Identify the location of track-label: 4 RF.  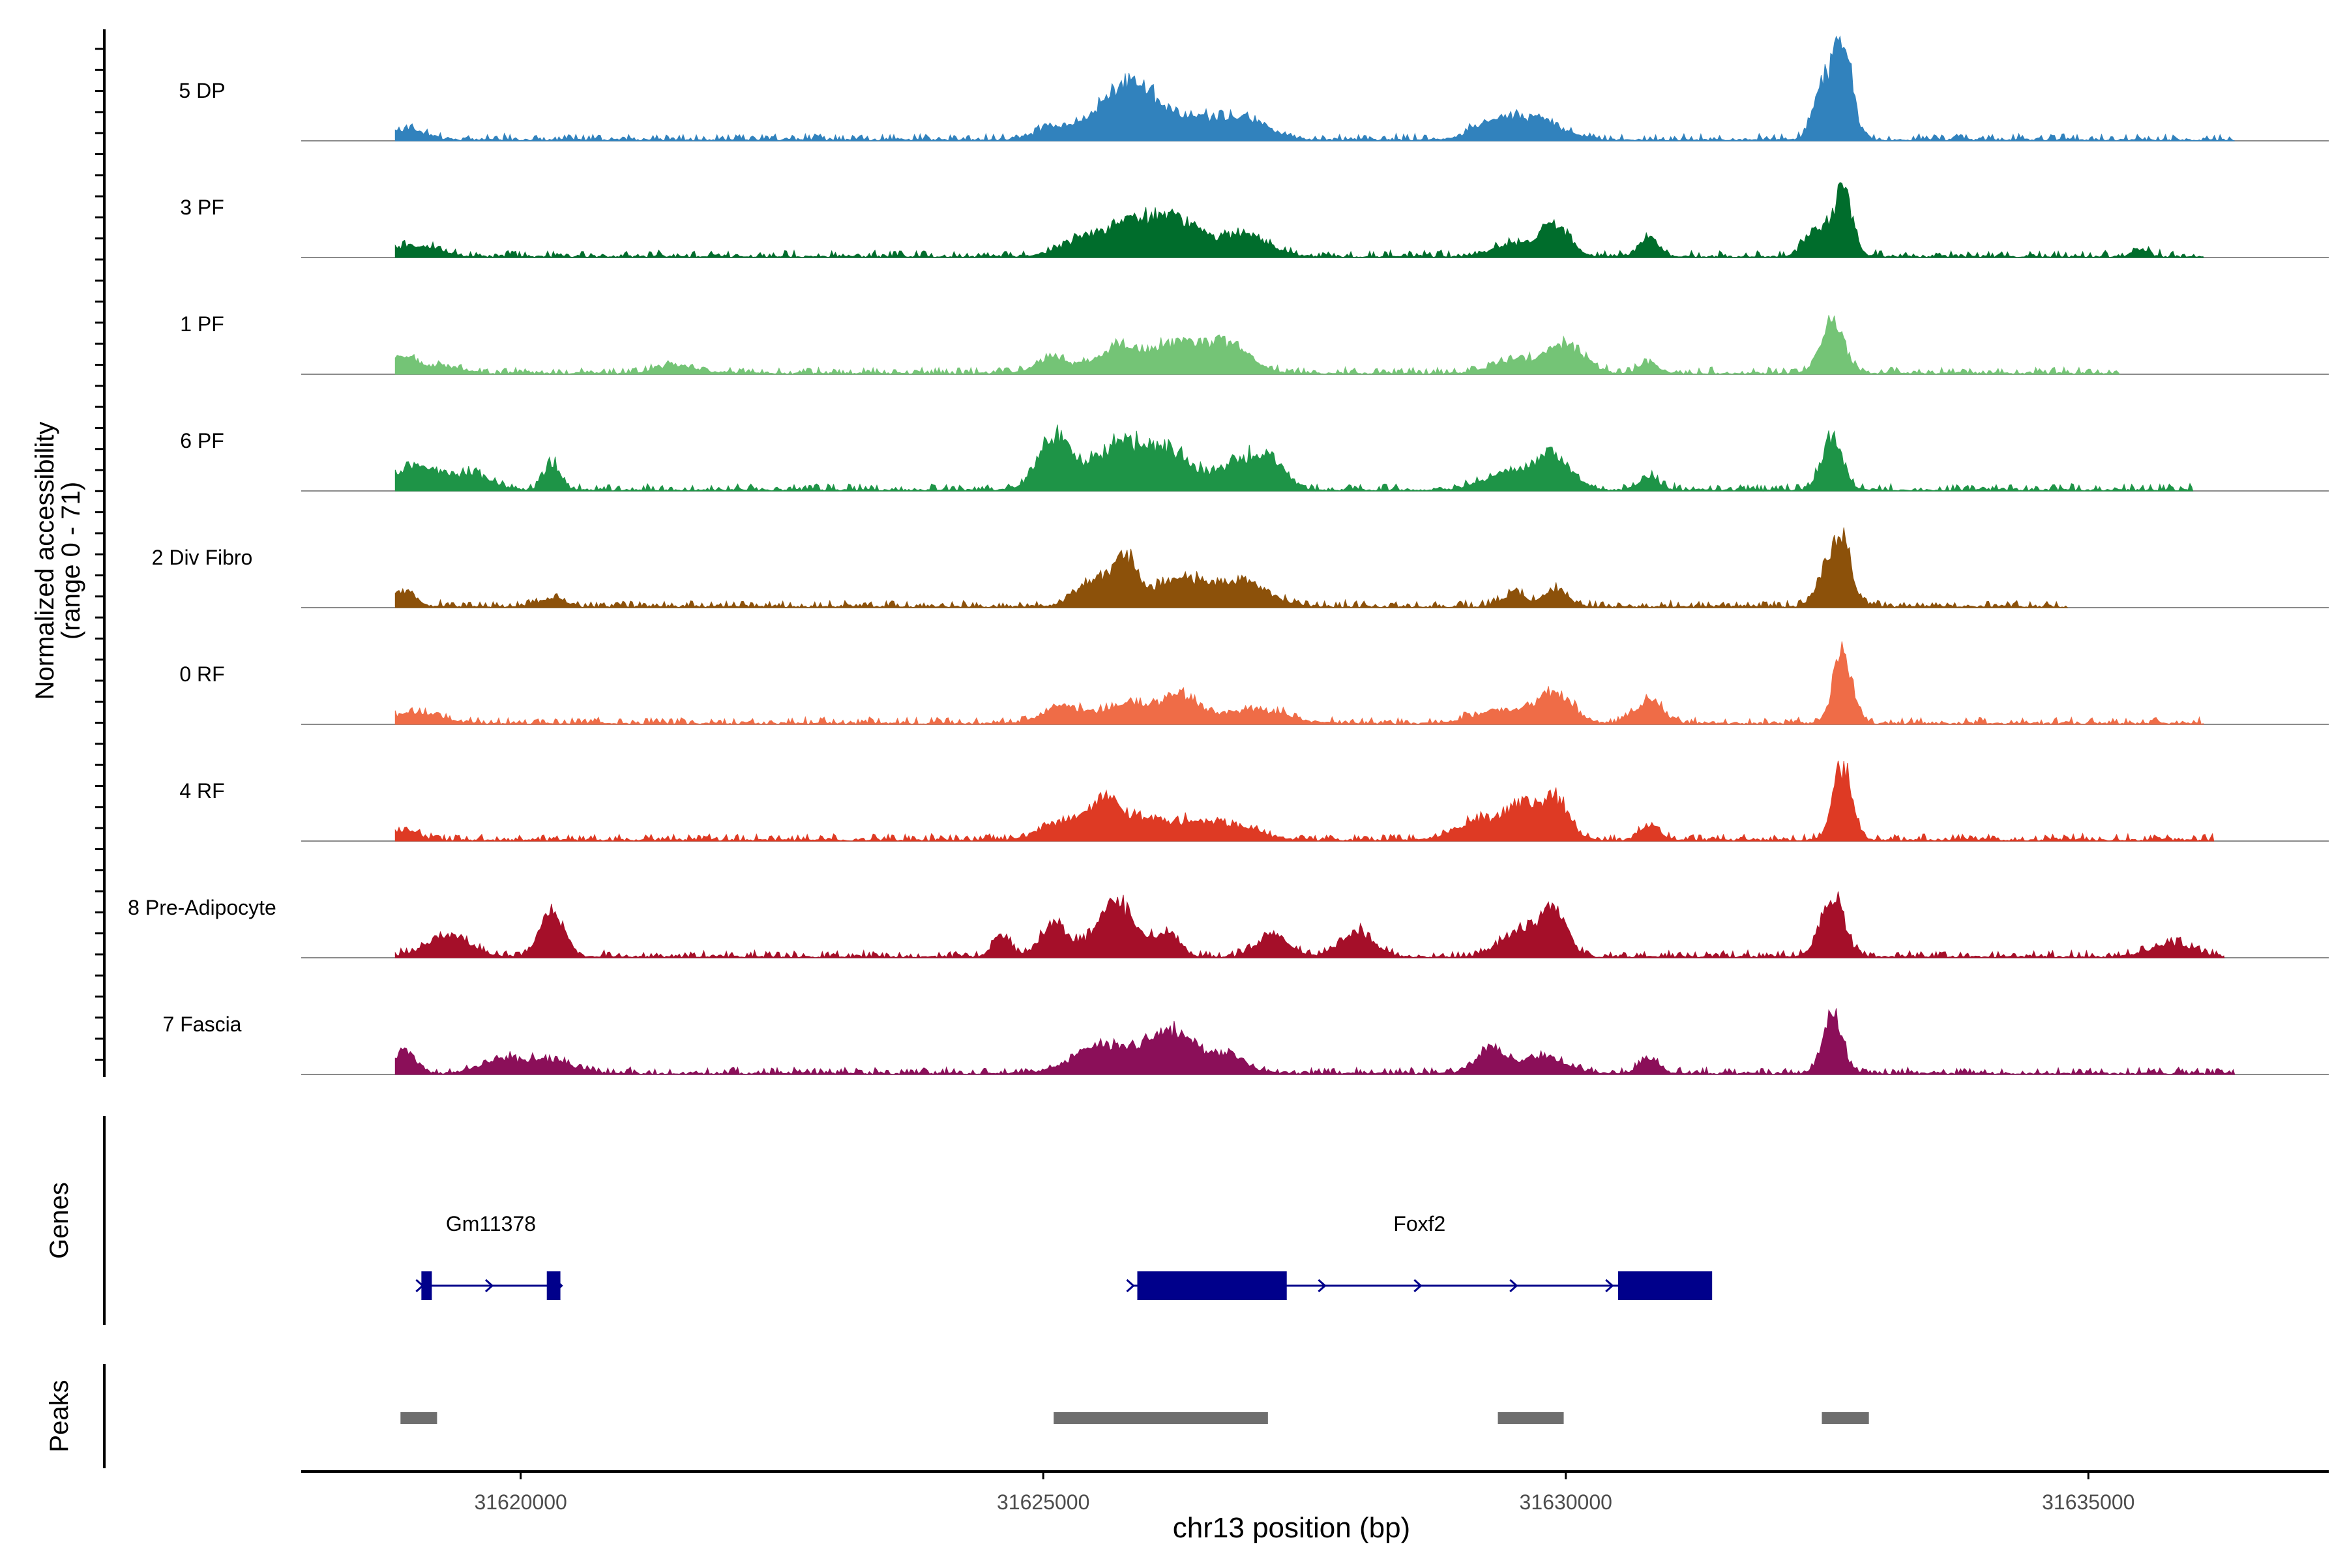
(201, 791).